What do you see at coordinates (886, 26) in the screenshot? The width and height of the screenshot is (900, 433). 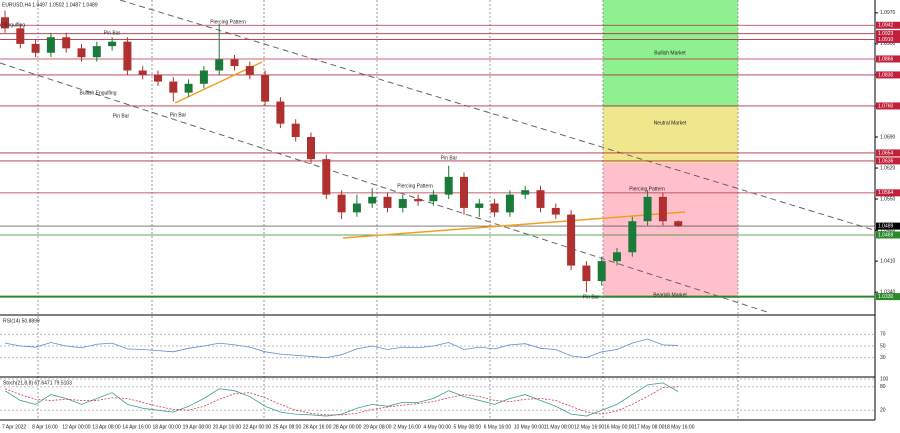 I see `level-label: 1.0942` at bounding box center [886, 26].